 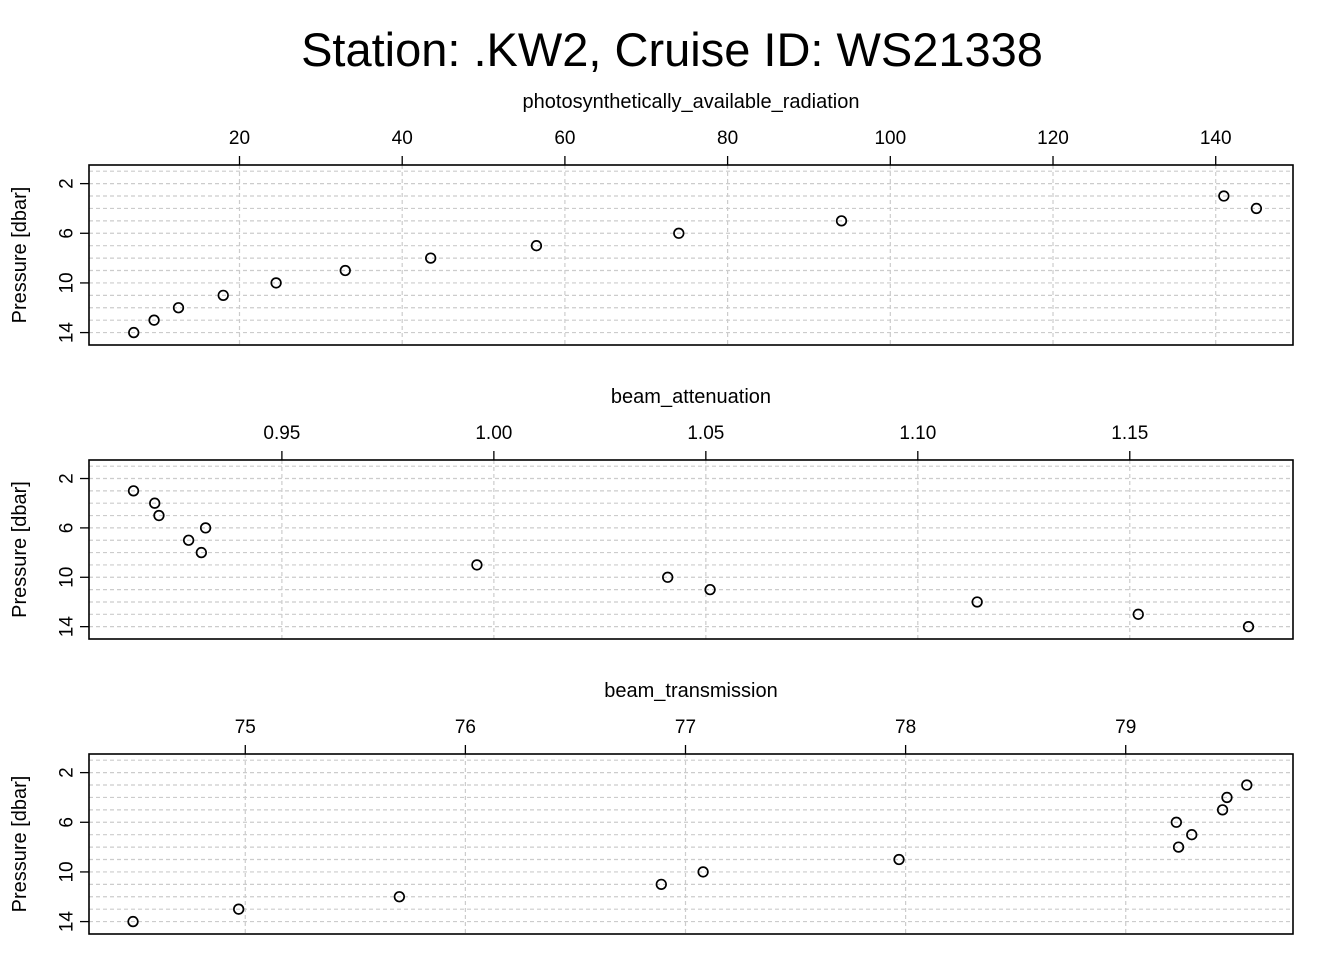 I want to click on x-tick-label: 40, so click(x=402, y=138).